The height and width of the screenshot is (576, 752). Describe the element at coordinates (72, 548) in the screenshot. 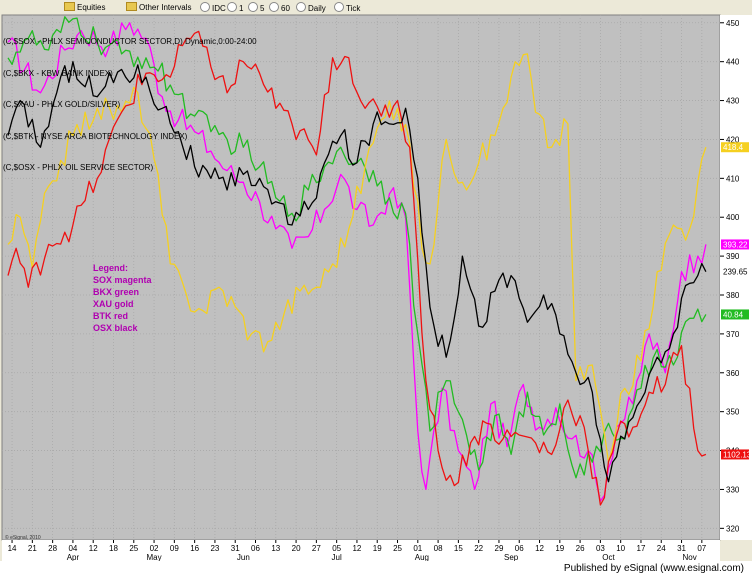

I see `x-tick-label: 04` at that location.